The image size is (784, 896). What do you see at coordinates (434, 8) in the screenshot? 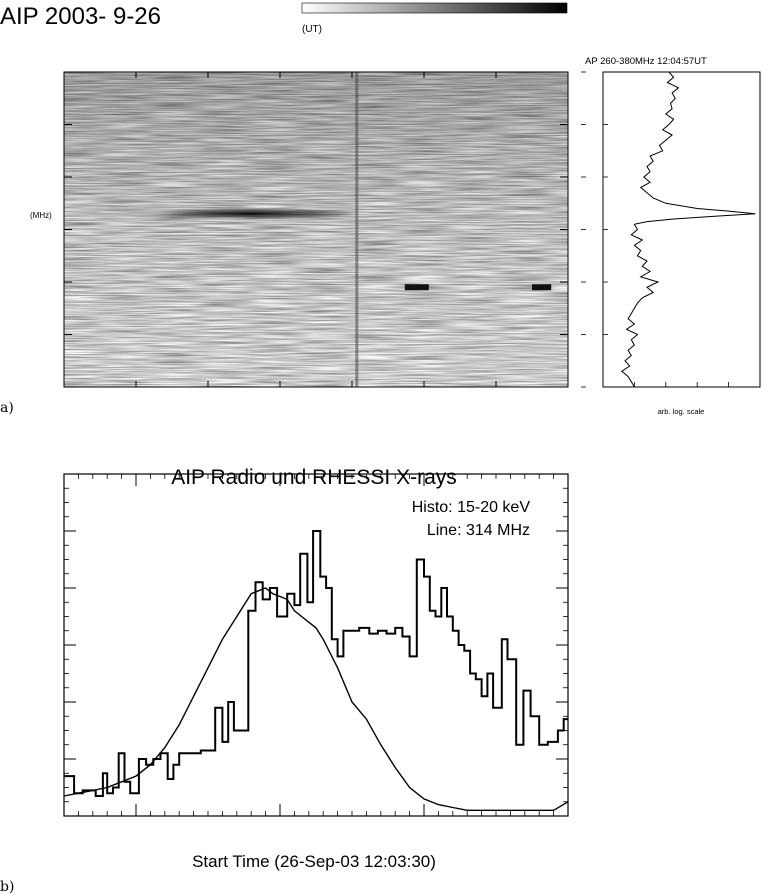
I see `colorbar` at bounding box center [434, 8].